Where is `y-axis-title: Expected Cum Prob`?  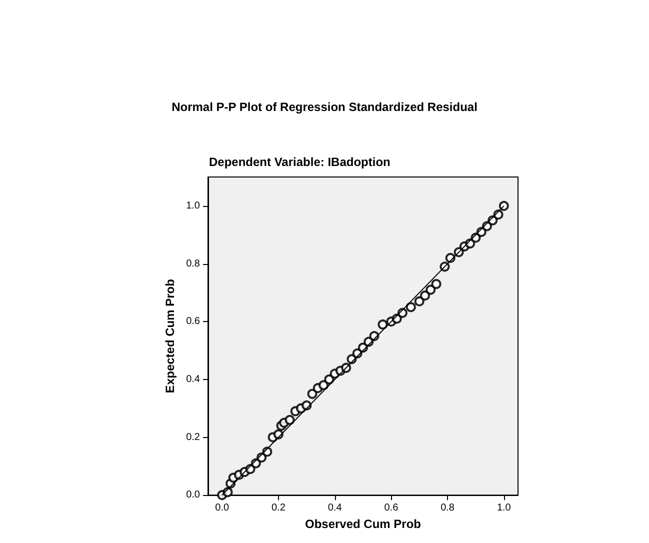
y-axis-title: Expected Cum Prob is located at coordinates (170, 336).